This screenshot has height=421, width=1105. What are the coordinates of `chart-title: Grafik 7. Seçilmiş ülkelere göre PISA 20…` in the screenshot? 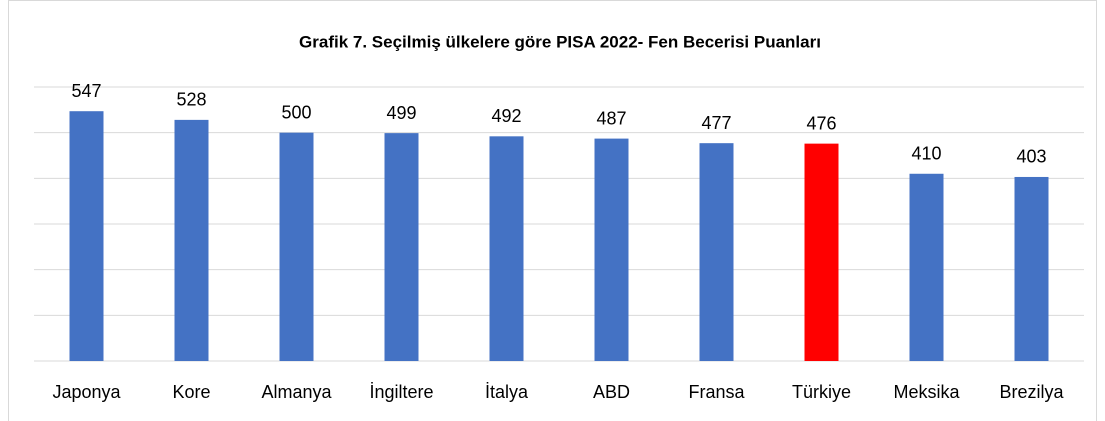 It's located at (560, 41).